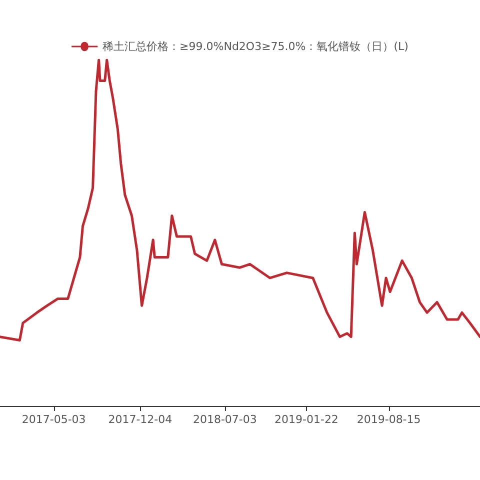 Image resolution: width=480 pixels, height=480 pixels. Describe the element at coordinates (388, 419) in the screenshot. I see `x-tick-label: 2019-08-15` at that location.